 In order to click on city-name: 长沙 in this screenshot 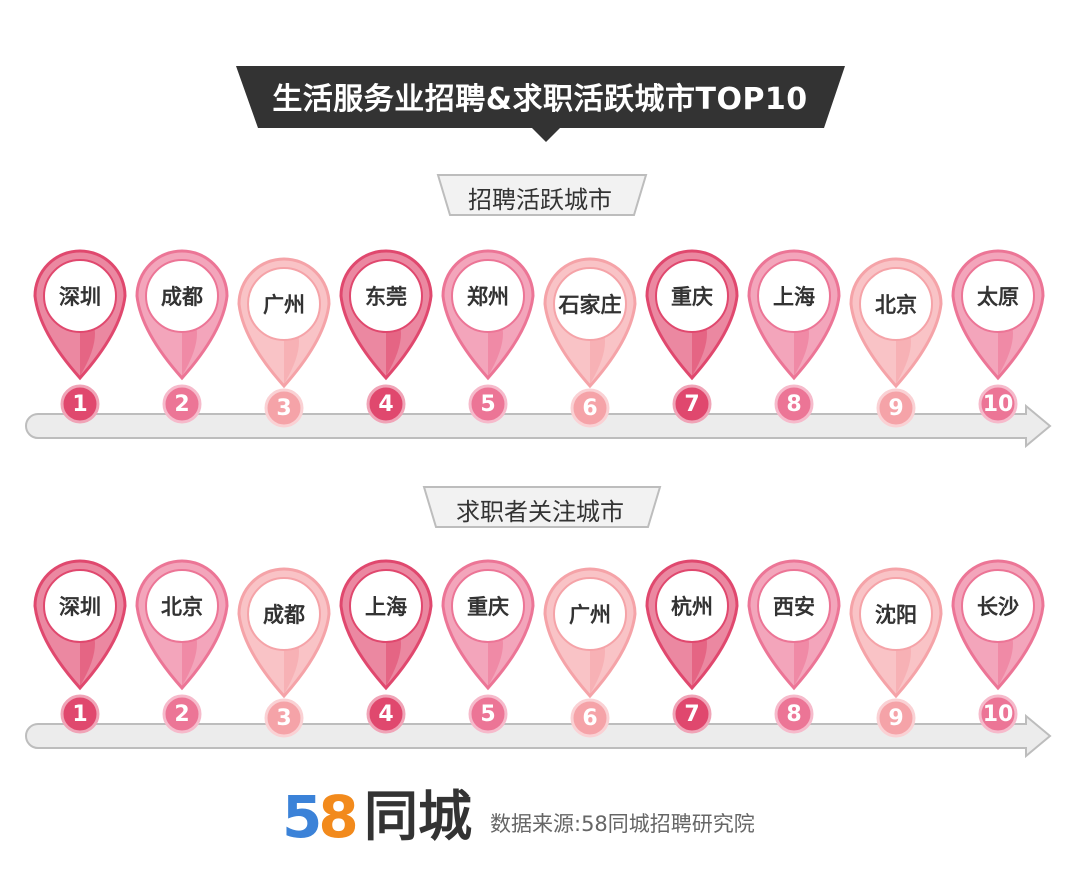, I will do `click(998, 607)`.